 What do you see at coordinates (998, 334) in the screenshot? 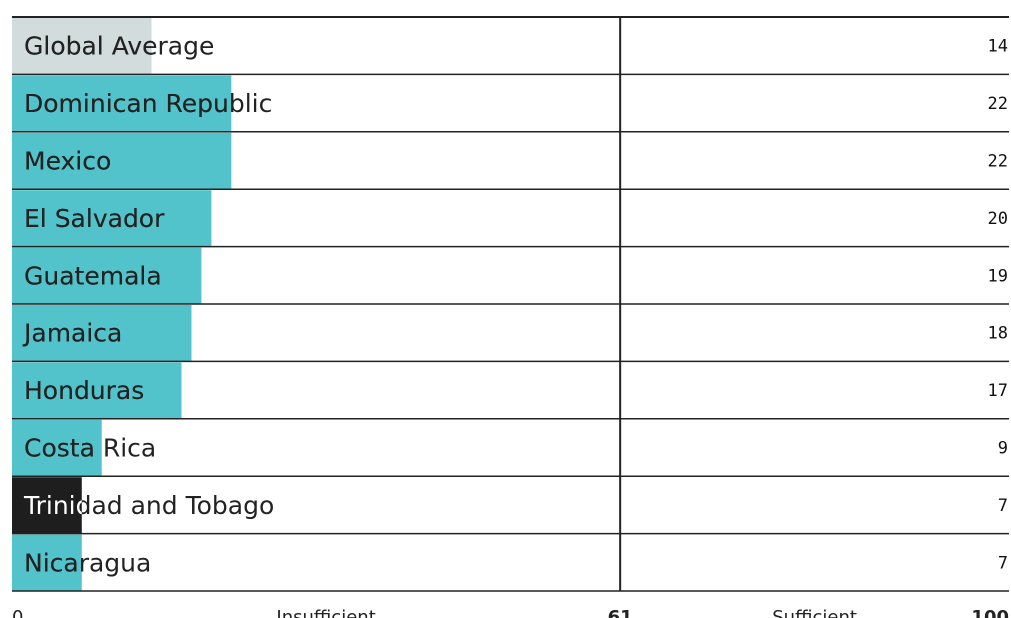
I see `value-label: 18` at bounding box center [998, 334].